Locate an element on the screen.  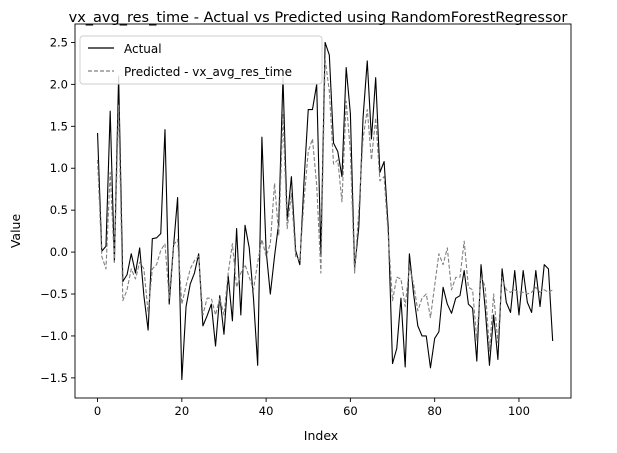
x-tick-label: 80 is located at coordinates (434, 411).